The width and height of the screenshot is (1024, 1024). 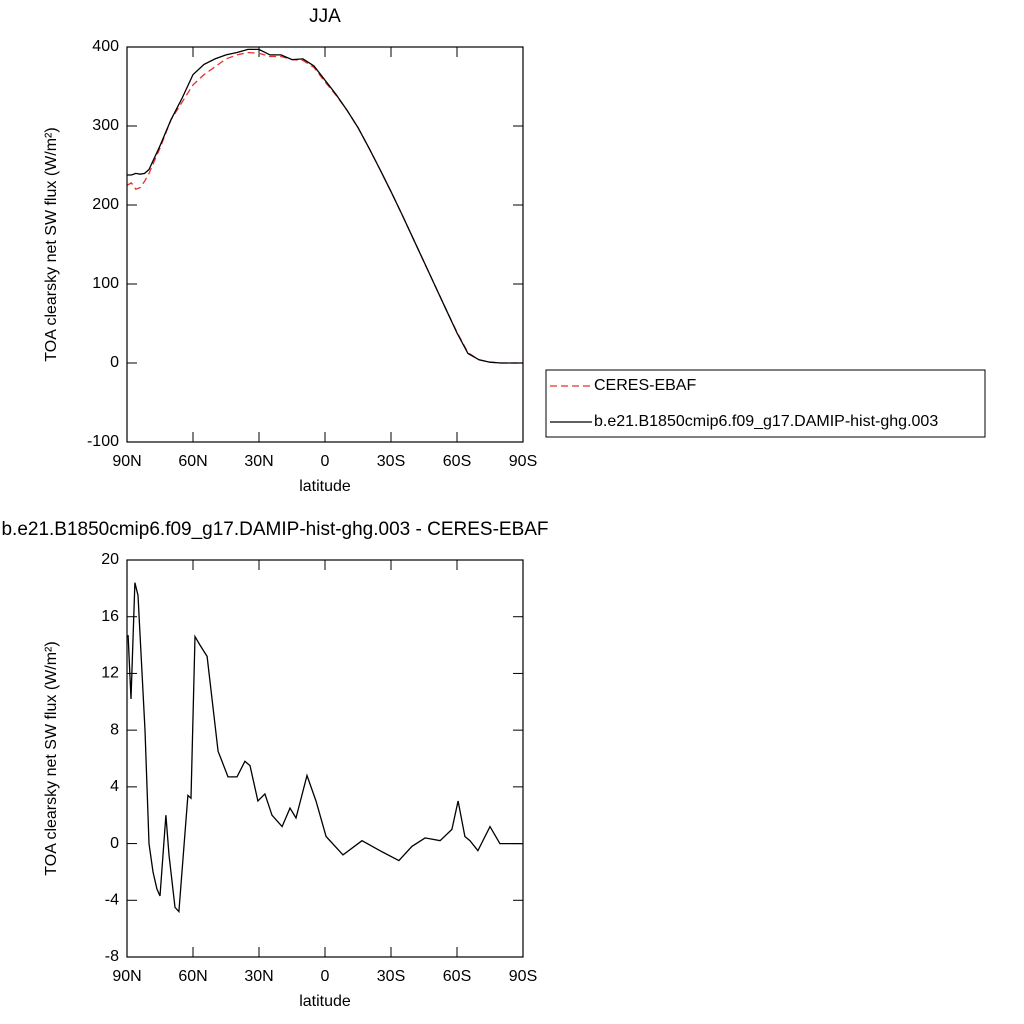 I want to click on y-tick-label: -100, so click(x=103, y=441).